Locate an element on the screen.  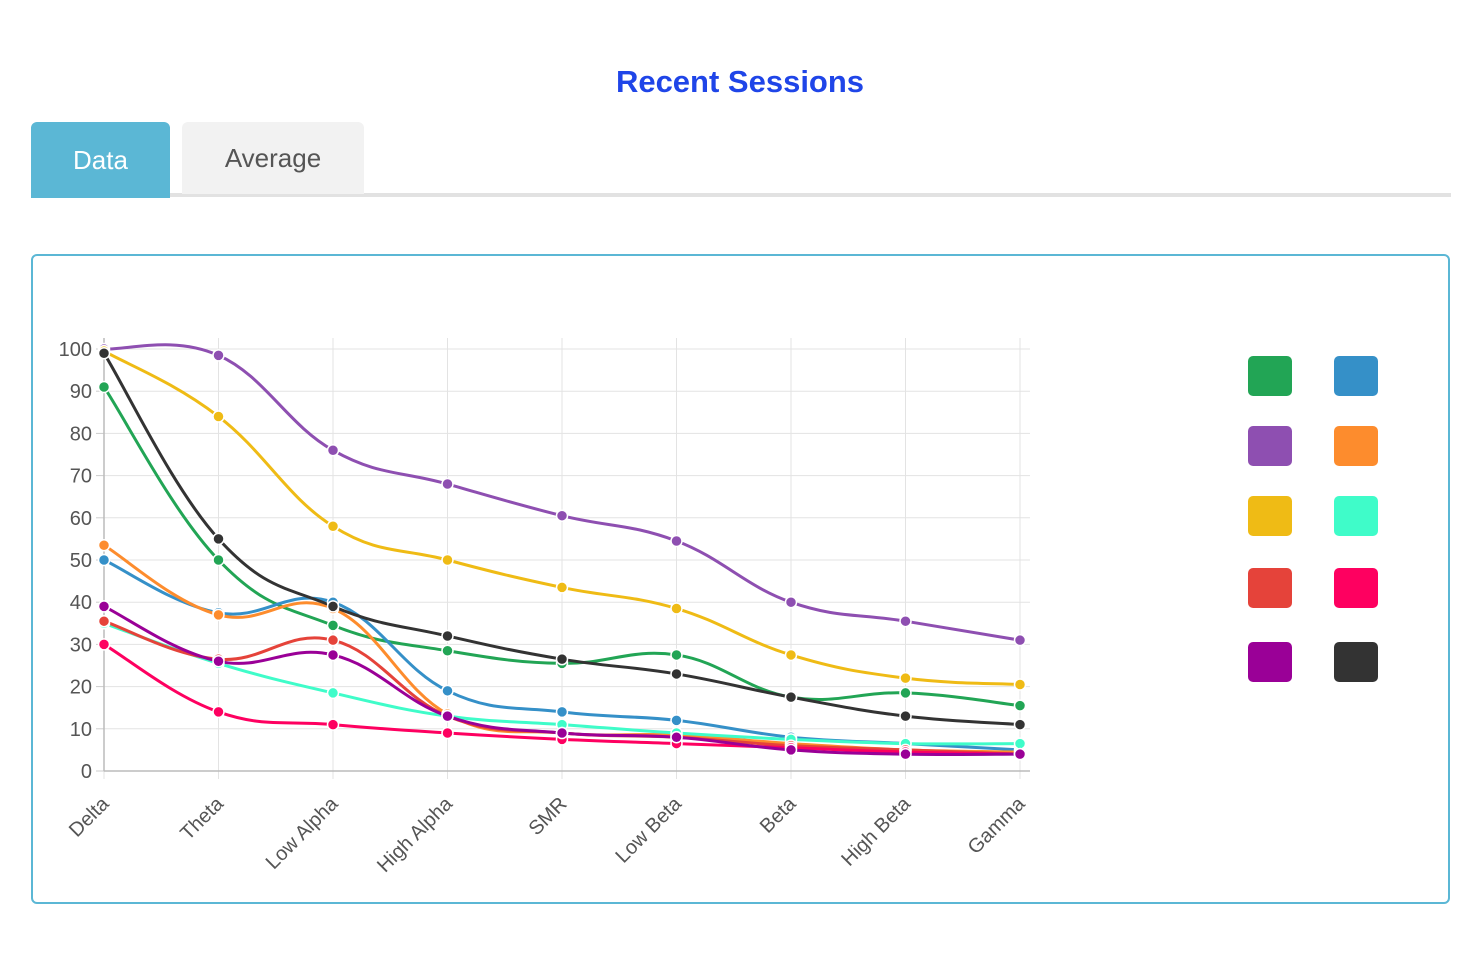
x-tick-label: Beta is located at coordinates (778, 814).